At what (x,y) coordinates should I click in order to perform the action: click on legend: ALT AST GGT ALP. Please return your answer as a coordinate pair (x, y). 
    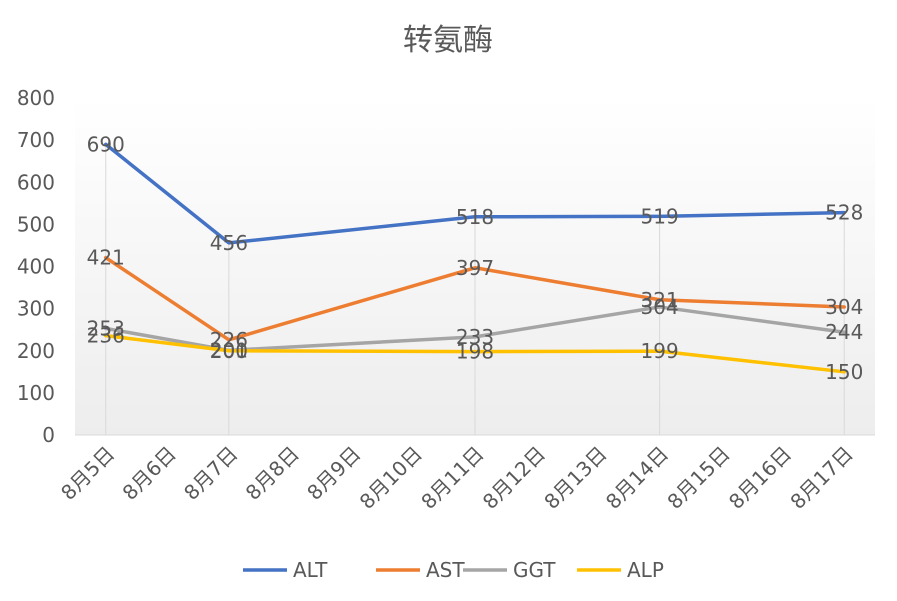
    Looking at the image, I should click on (453, 570).